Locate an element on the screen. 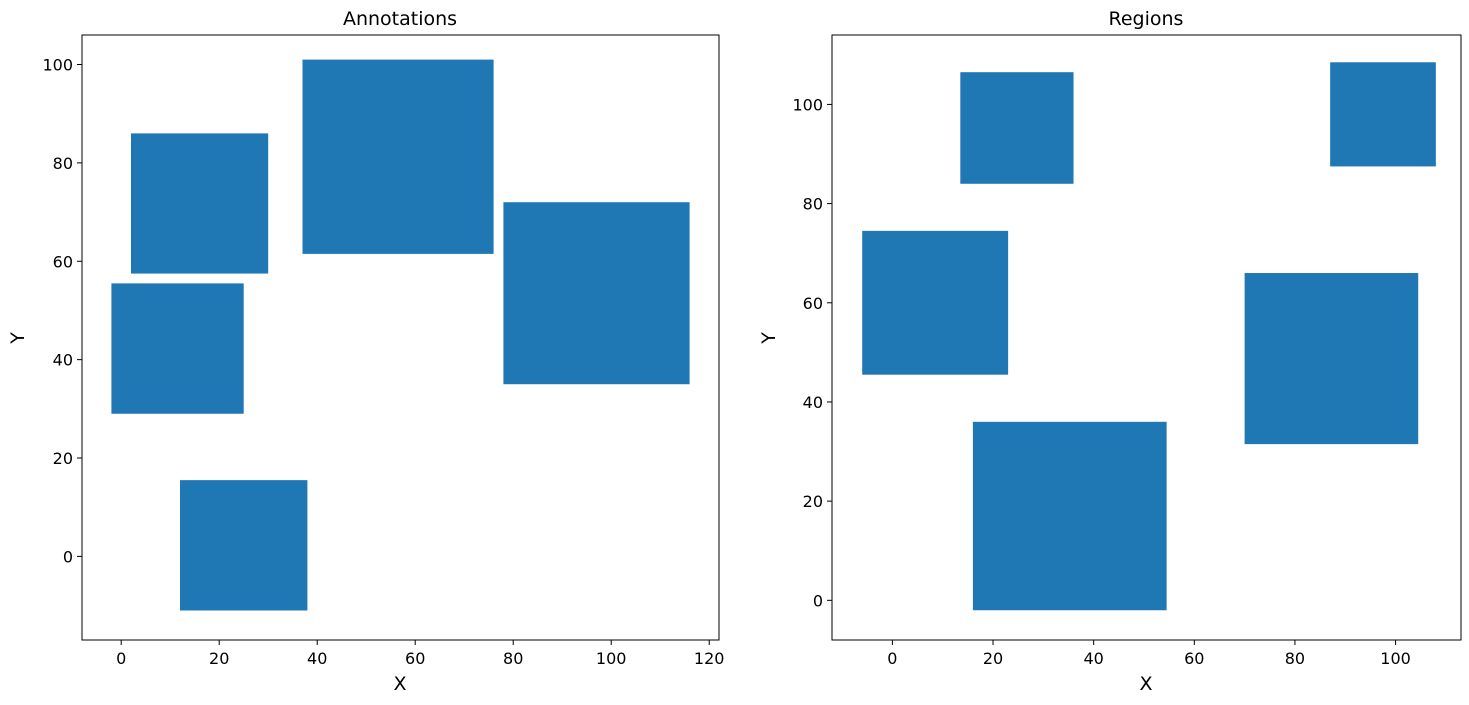 This screenshot has width=1469, height=705. x-tick-label: 120 is located at coordinates (709, 658).